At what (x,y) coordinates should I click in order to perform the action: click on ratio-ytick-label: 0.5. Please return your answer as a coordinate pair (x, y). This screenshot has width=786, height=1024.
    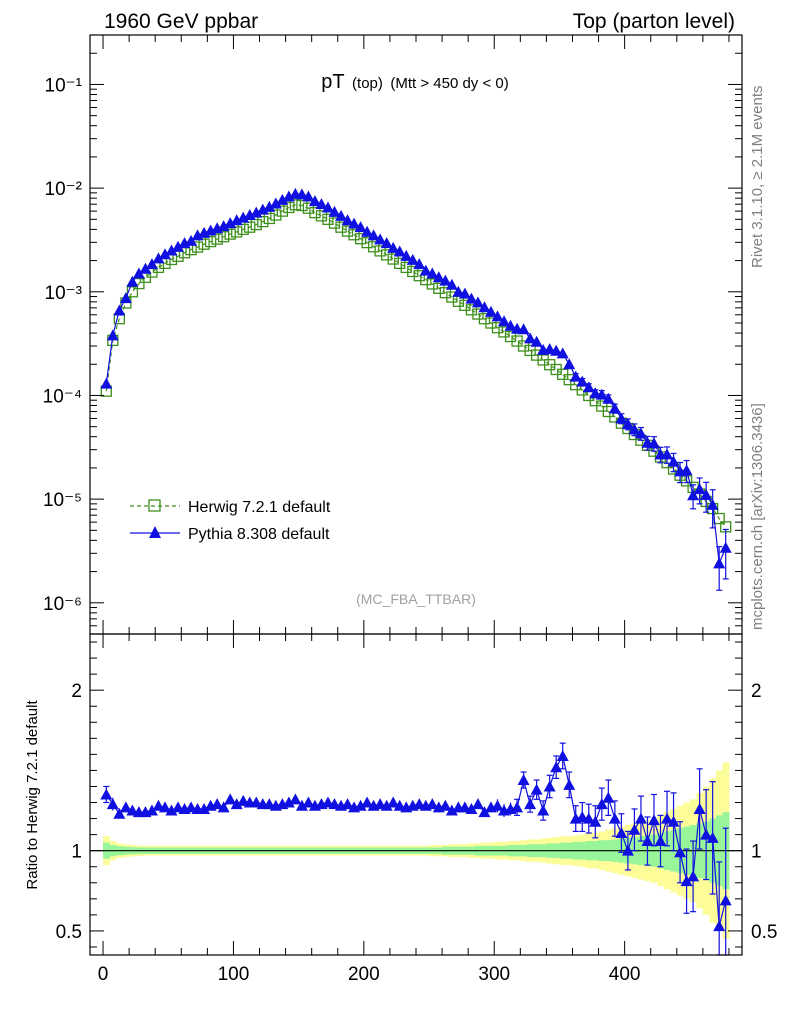
    Looking at the image, I should click on (69, 932).